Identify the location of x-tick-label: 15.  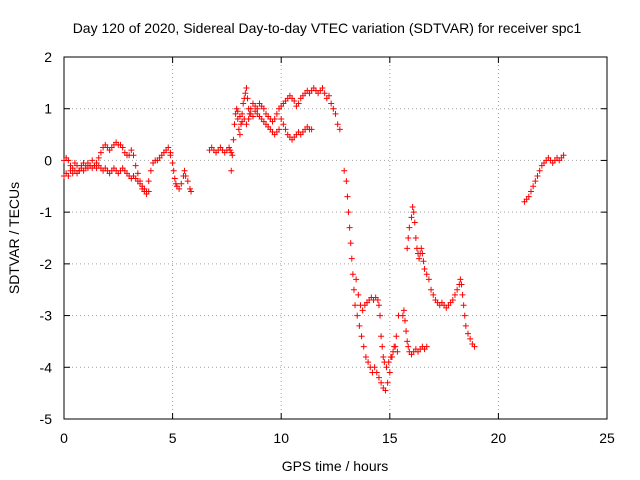
(390, 438).